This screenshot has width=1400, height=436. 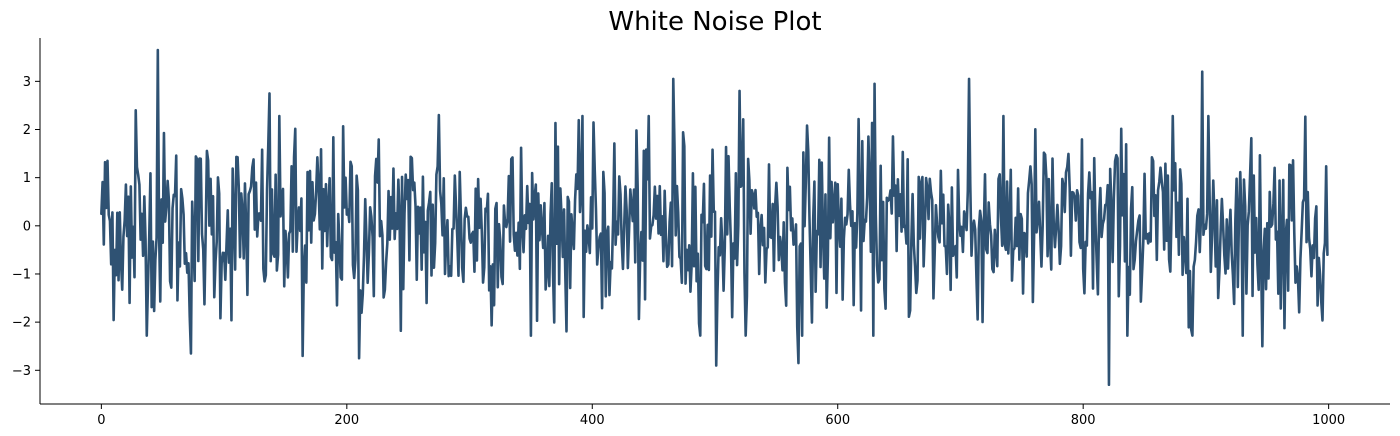 What do you see at coordinates (1328, 420) in the screenshot?
I see `x-tick-label: 1000` at bounding box center [1328, 420].